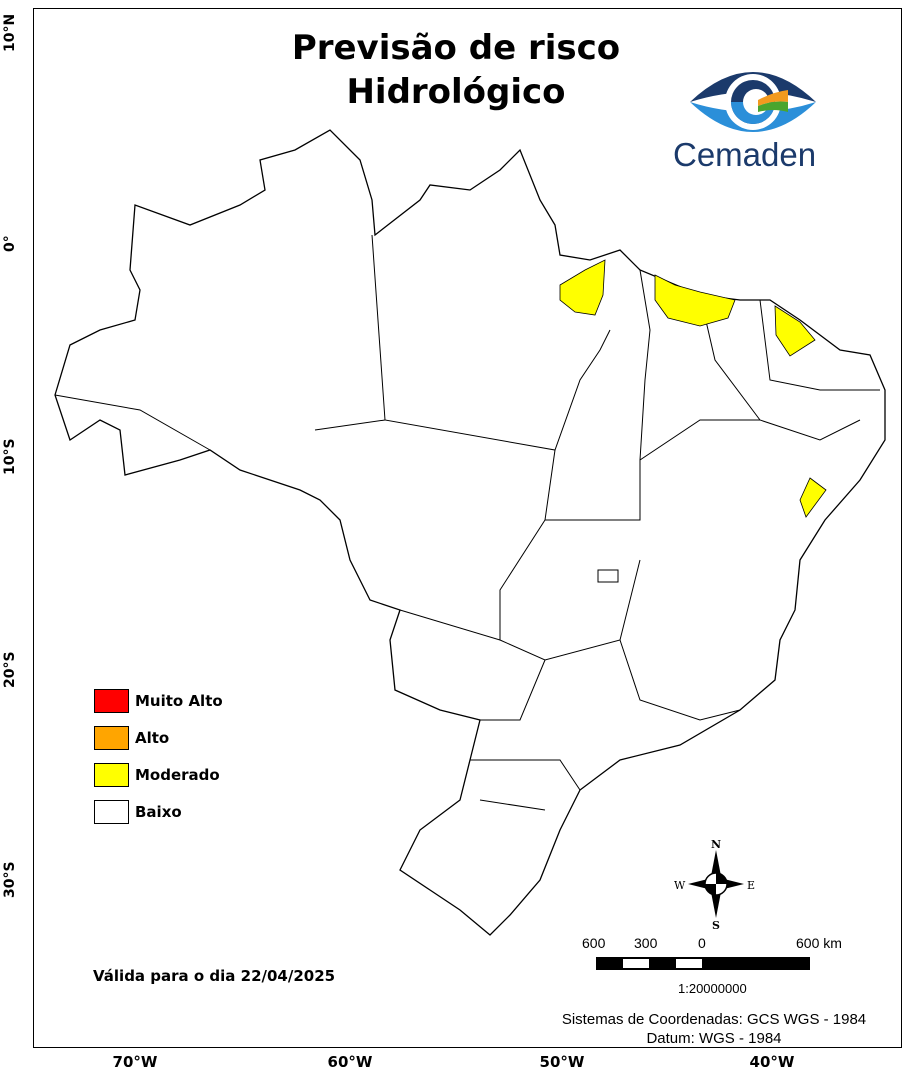 This screenshot has width=916, height=1080. I want to click on title-line-1: Previsão de risco, so click(456, 48).